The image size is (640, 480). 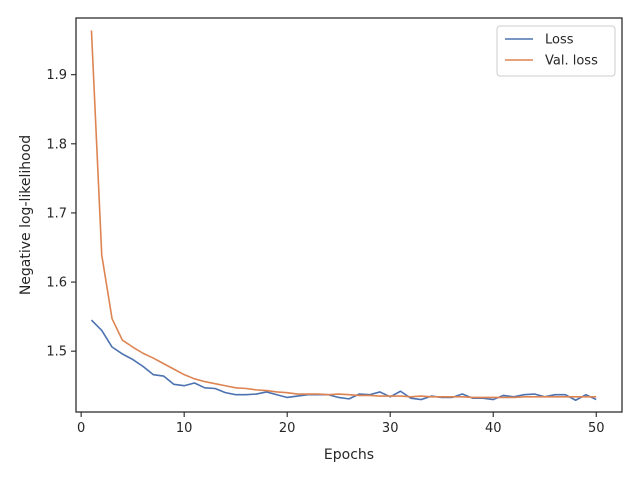 I want to click on y-tick-label: 1.9, so click(x=56, y=75).